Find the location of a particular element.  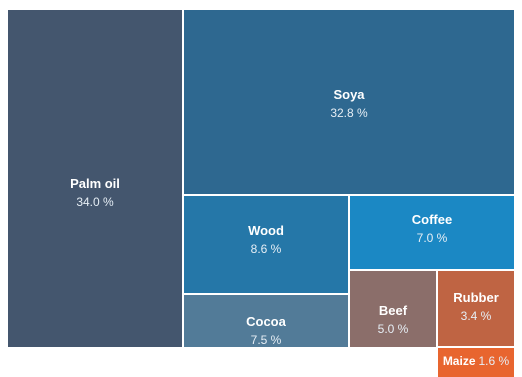

tile-coffee: Coffee 7.0 % is located at coordinates (432, 232).